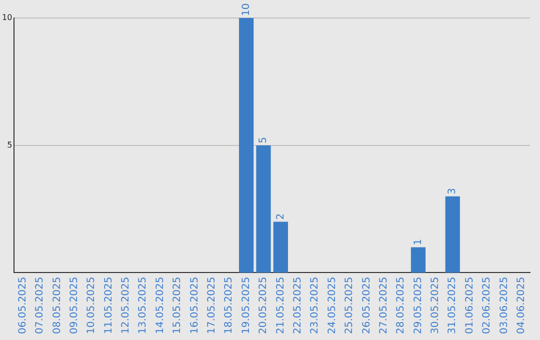  I want to click on x-tick-label: 08.05.2025, so click(57, 305).